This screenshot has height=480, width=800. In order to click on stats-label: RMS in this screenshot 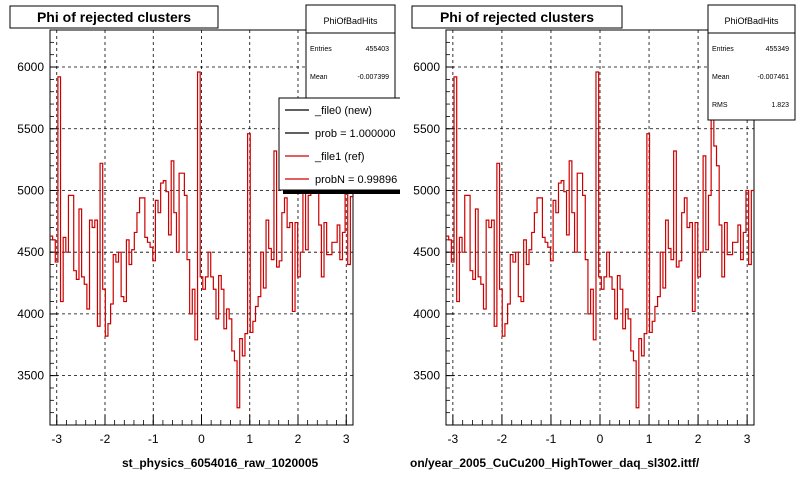, I will do `click(720, 105)`.